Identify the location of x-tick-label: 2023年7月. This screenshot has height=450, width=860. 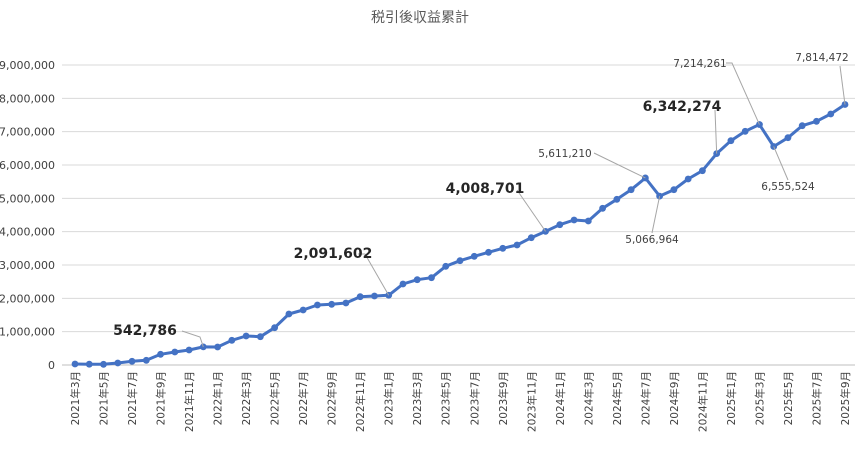
(474, 398).